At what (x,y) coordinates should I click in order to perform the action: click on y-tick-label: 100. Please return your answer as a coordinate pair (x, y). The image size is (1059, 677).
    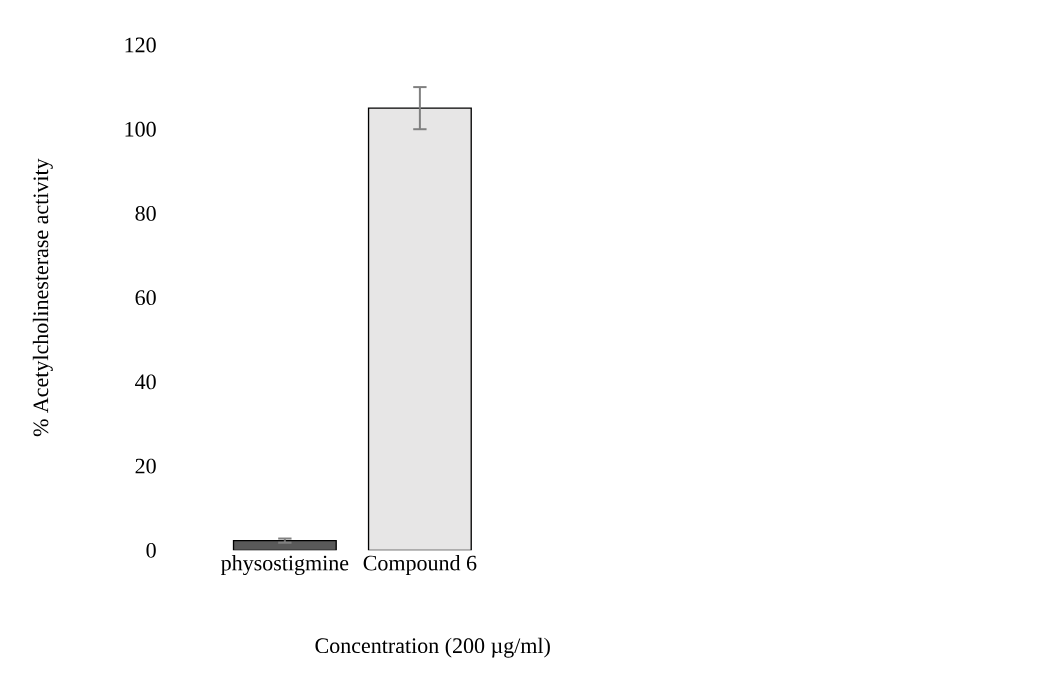
    Looking at the image, I should click on (140, 129).